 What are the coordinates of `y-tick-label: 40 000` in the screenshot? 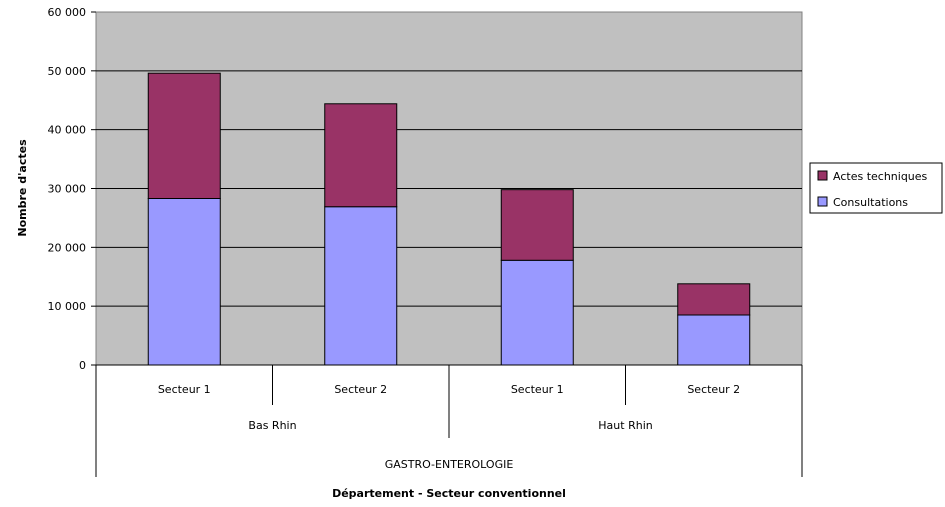 It's located at (67, 130).